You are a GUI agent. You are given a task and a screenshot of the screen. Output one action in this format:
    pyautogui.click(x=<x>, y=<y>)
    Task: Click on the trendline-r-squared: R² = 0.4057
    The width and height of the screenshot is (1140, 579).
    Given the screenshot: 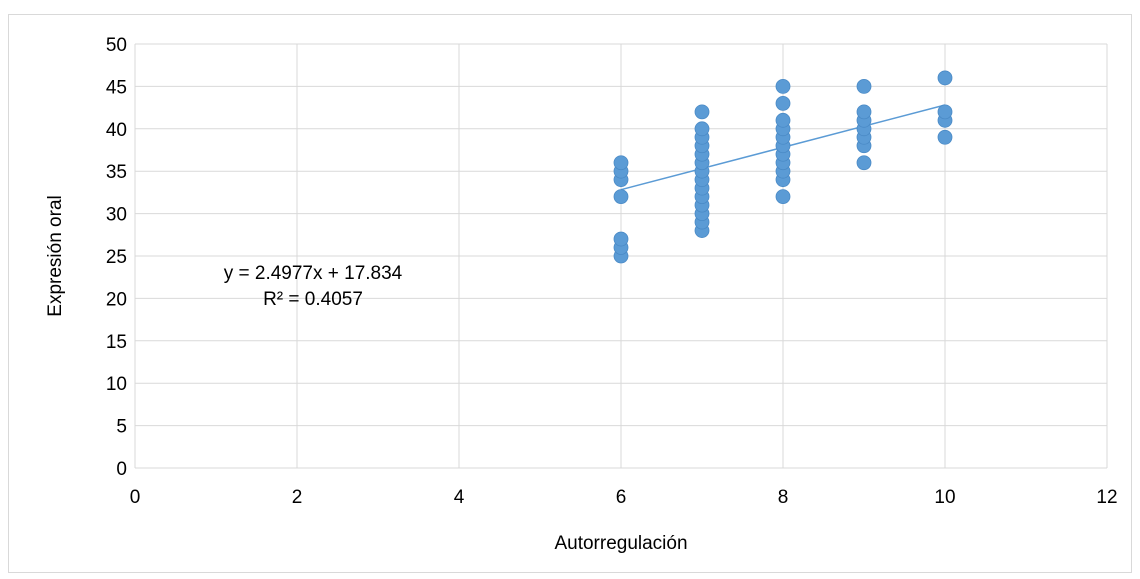 What is the action you would take?
    pyautogui.click(x=313, y=299)
    